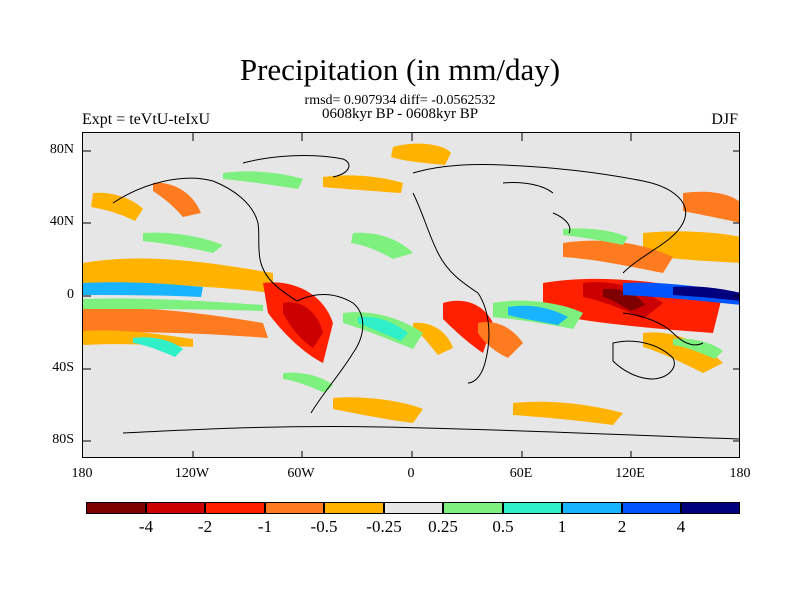  I want to click on lat-tick-label: 40S, so click(63, 367).